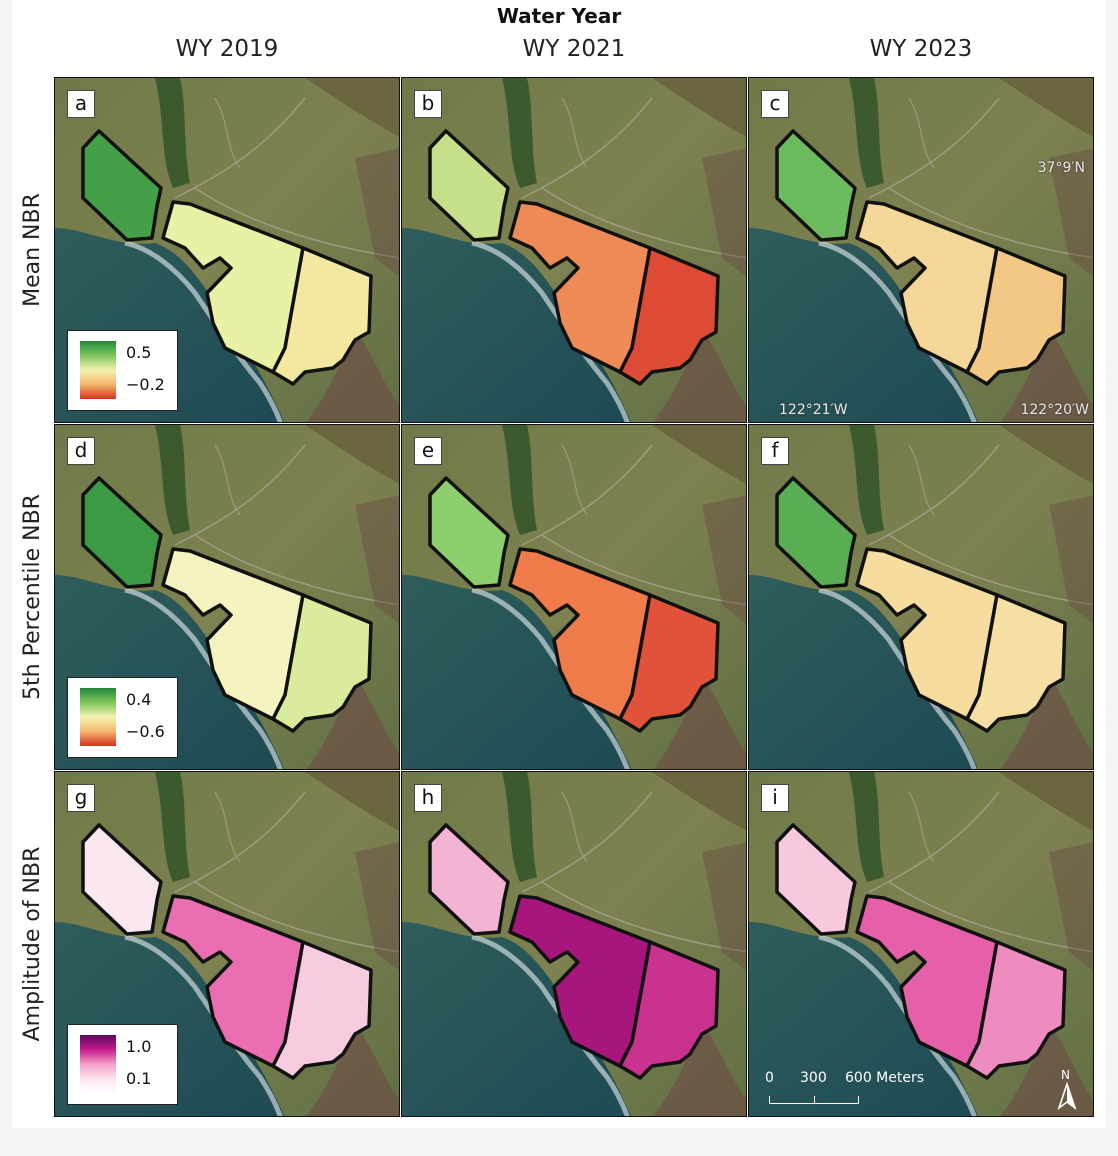  Describe the element at coordinates (872, 1090) in the screenshot. I see `scale-bar: 0 300 600 Meters` at that location.